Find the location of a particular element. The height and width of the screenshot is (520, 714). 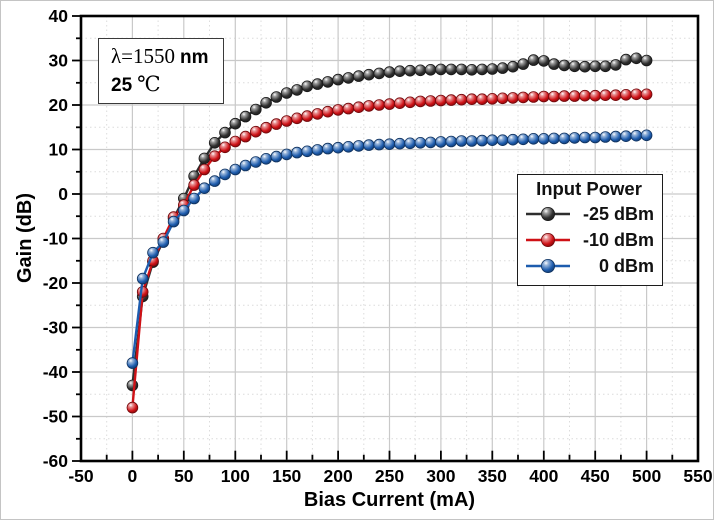

x-tick-label: 0 is located at coordinates (133, 476).